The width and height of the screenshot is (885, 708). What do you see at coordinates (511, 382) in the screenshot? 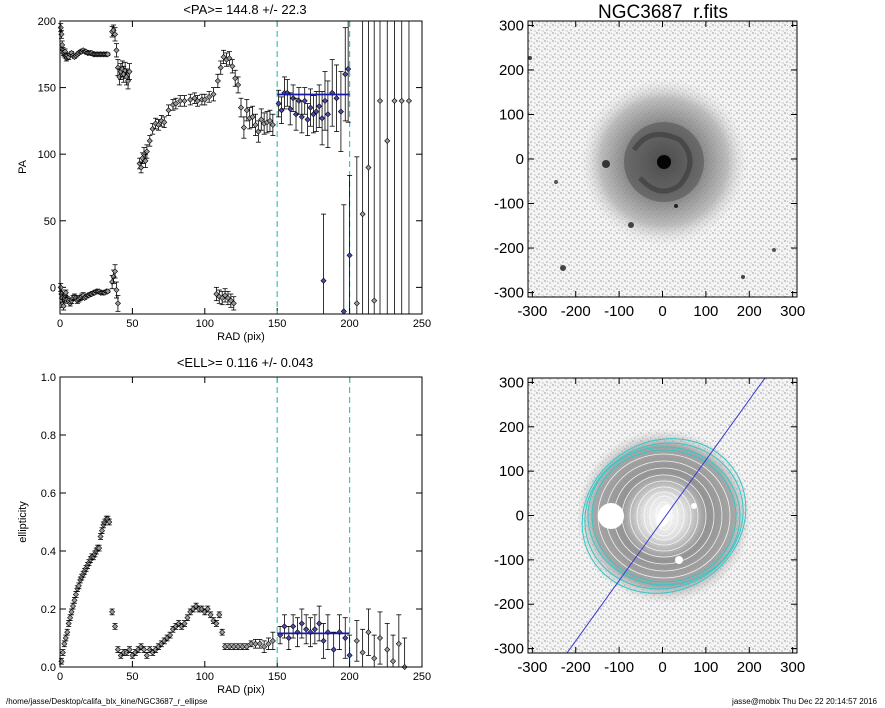
I see `y-tick-label: 300` at bounding box center [511, 382].